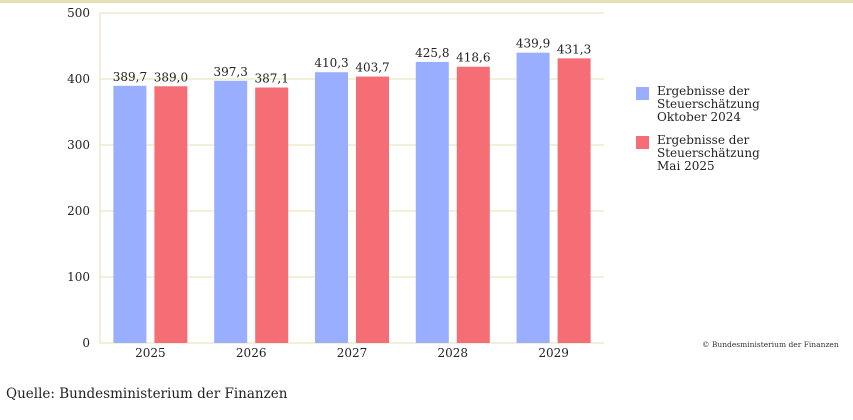 The width and height of the screenshot is (853, 420). Describe the element at coordinates (86, 343) in the screenshot. I see `y-tick-label: 0` at that location.